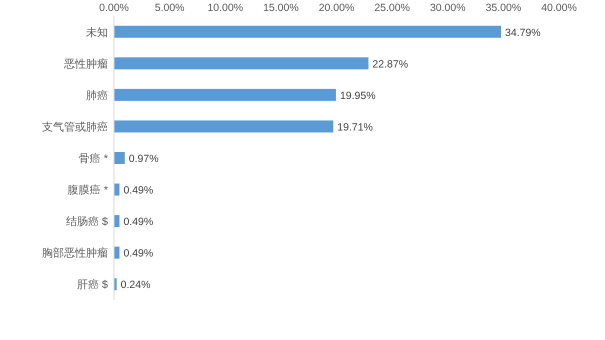 This screenshot has height=340, width=605. I want to click on x-tick-label: 15.00%, so click(281, 8).